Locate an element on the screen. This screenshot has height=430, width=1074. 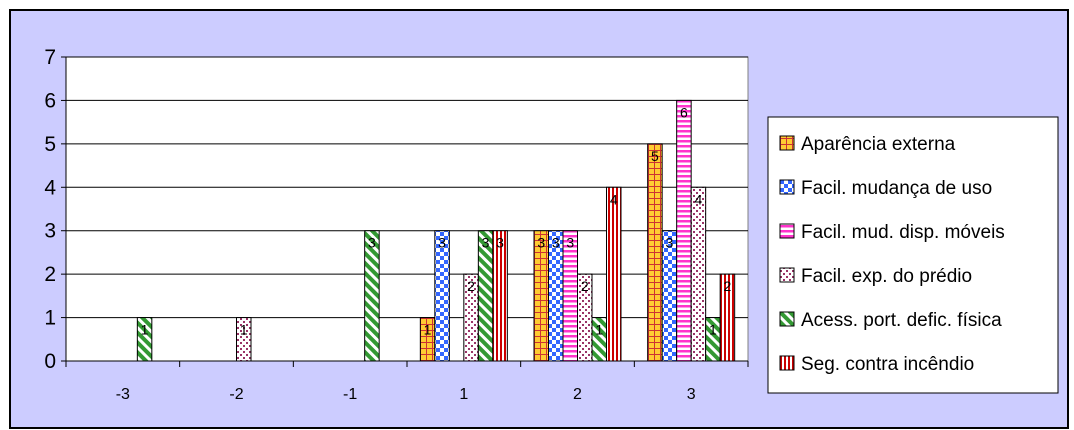
y-tick-label: 0 is located at coordinates (50, 361).